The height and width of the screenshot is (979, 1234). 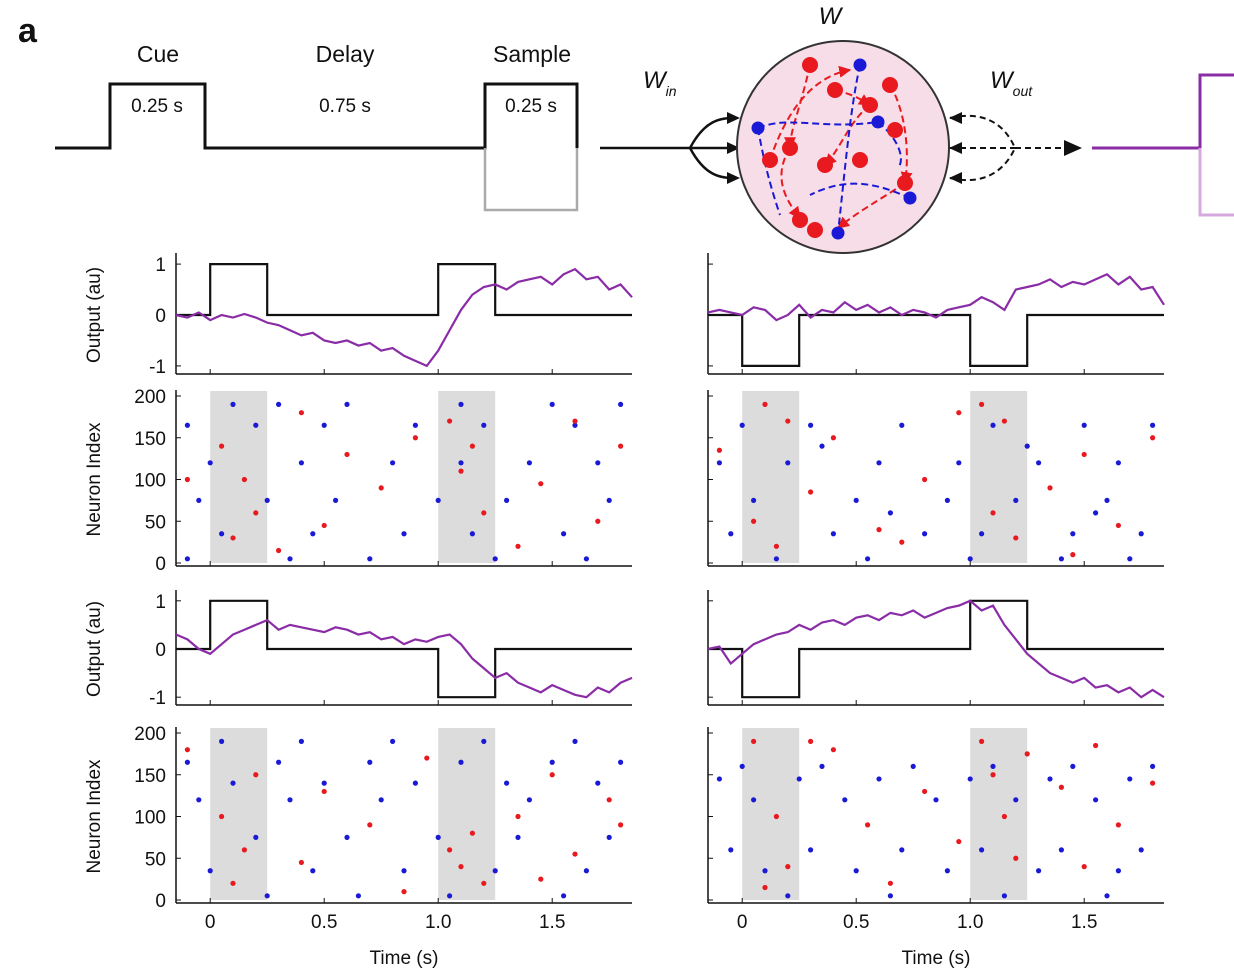 What do you see at coordinates (668, 148) in the screenshot?
I see `input-lines` at bounding box center [668, 148].